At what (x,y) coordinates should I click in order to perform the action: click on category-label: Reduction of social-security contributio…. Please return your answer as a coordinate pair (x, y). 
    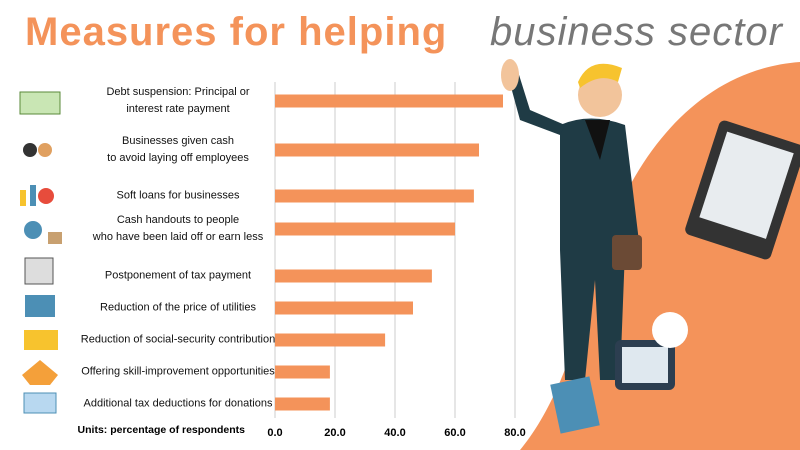
    Looking at the image, I should click on (178, 339).